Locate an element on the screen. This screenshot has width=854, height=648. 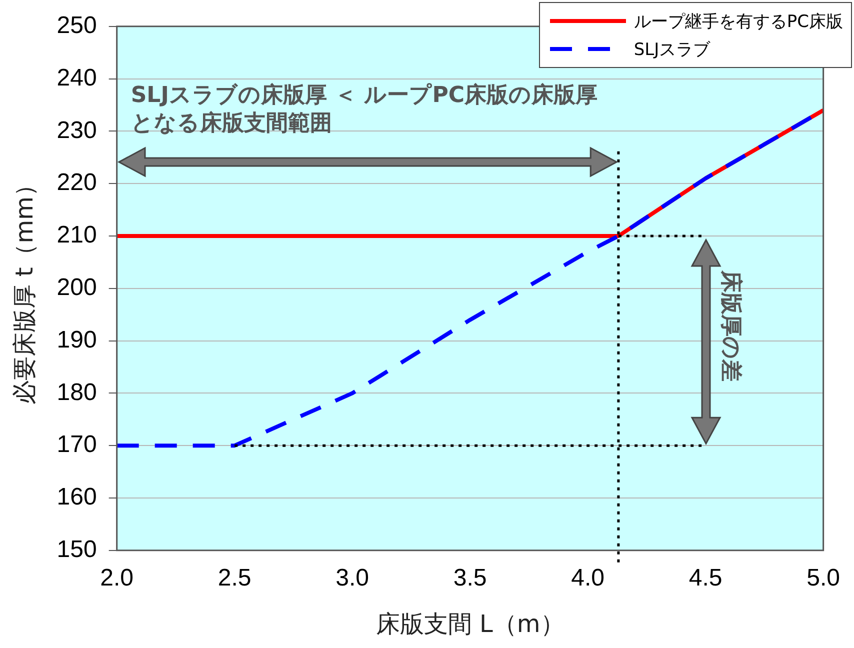
x-axis-title: 床版支間 L（m） is located at coordinates (470, 624).